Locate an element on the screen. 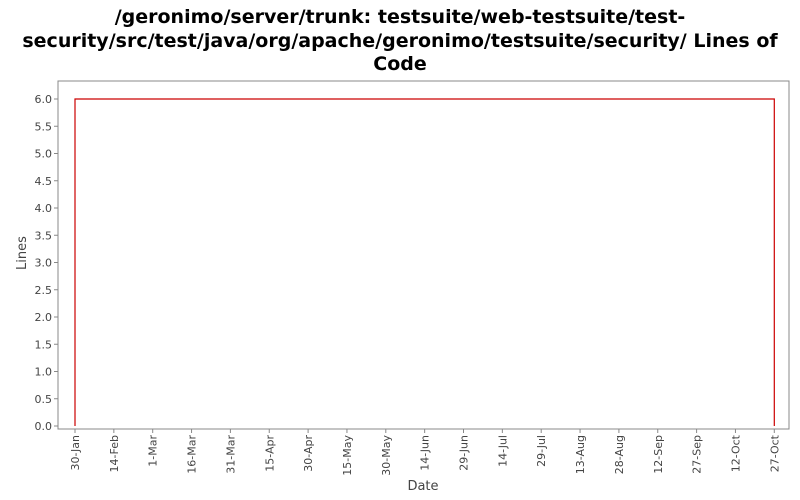 This screenshot has width=800, height=500. y-tick-label: 2.5 is located at coordinates (44, 290).